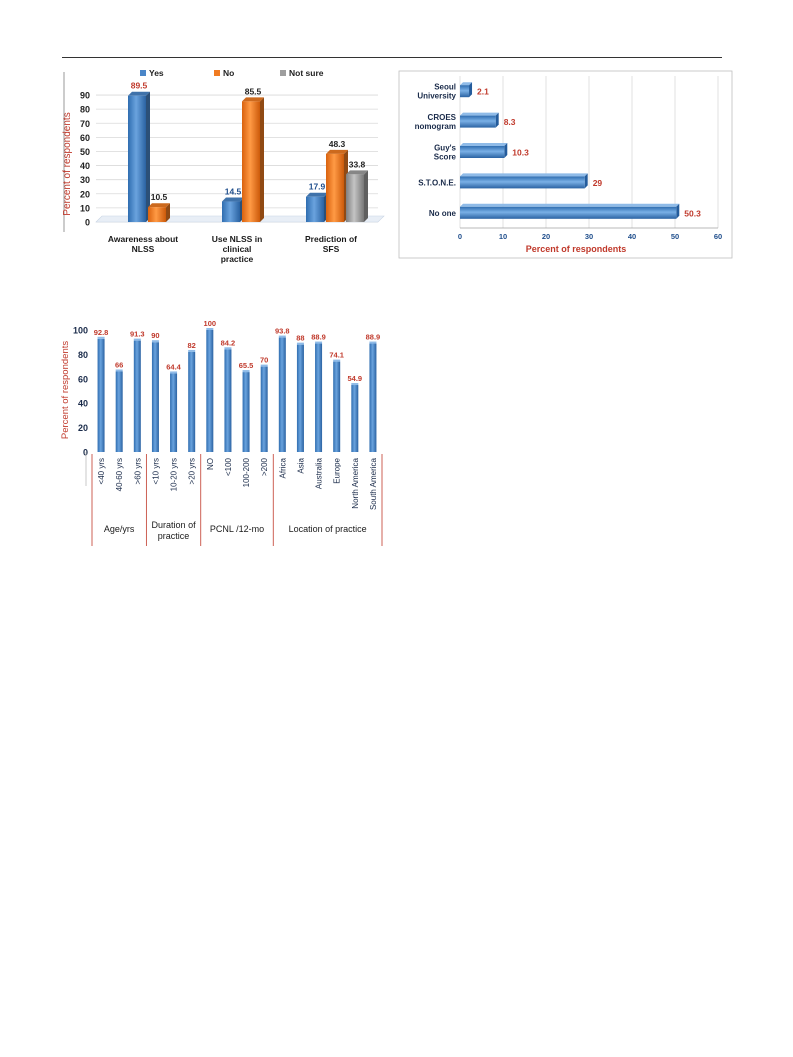 This screenshot has height=1057, width=793. What do you see at coordinates (317, 187) in the screenshot?
I see `bar-value-label: 17.9` at bounding box center [317, 187].